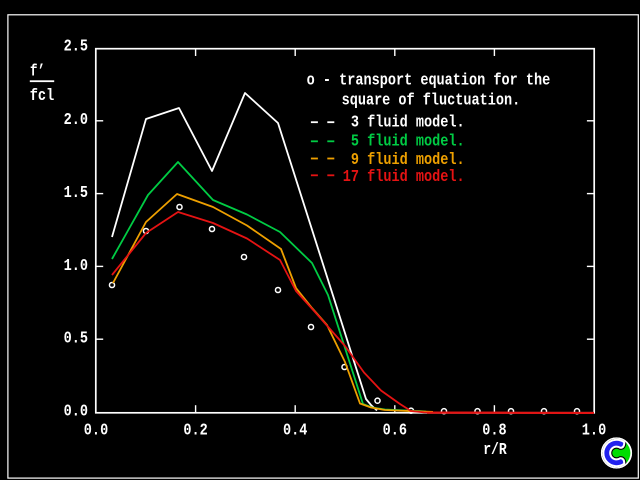 Image resolution: width=640 pixels, height=480 pixels. What do you see at coordinates (431, 99) in the screenshot?
I see `svg-text: square of fluctuation.` at bounding box center [431, 99].